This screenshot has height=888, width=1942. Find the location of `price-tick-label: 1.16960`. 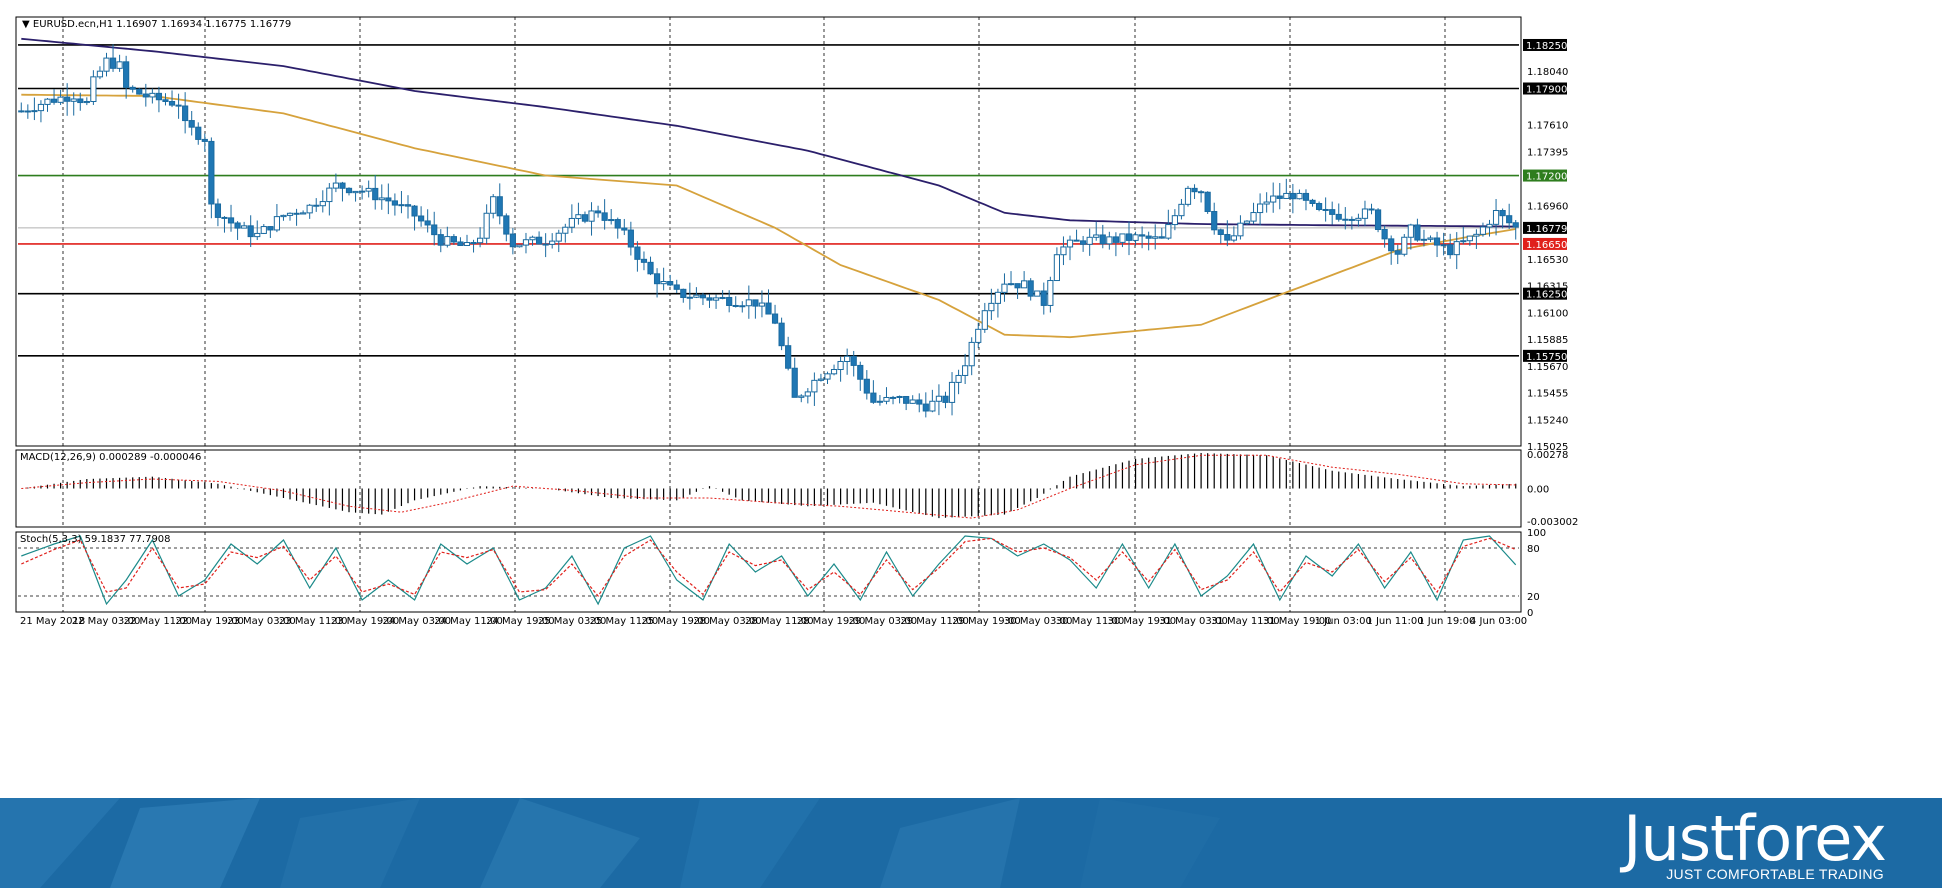

price-tick-label: 1.16960 is located at coordinates (1547, 206).